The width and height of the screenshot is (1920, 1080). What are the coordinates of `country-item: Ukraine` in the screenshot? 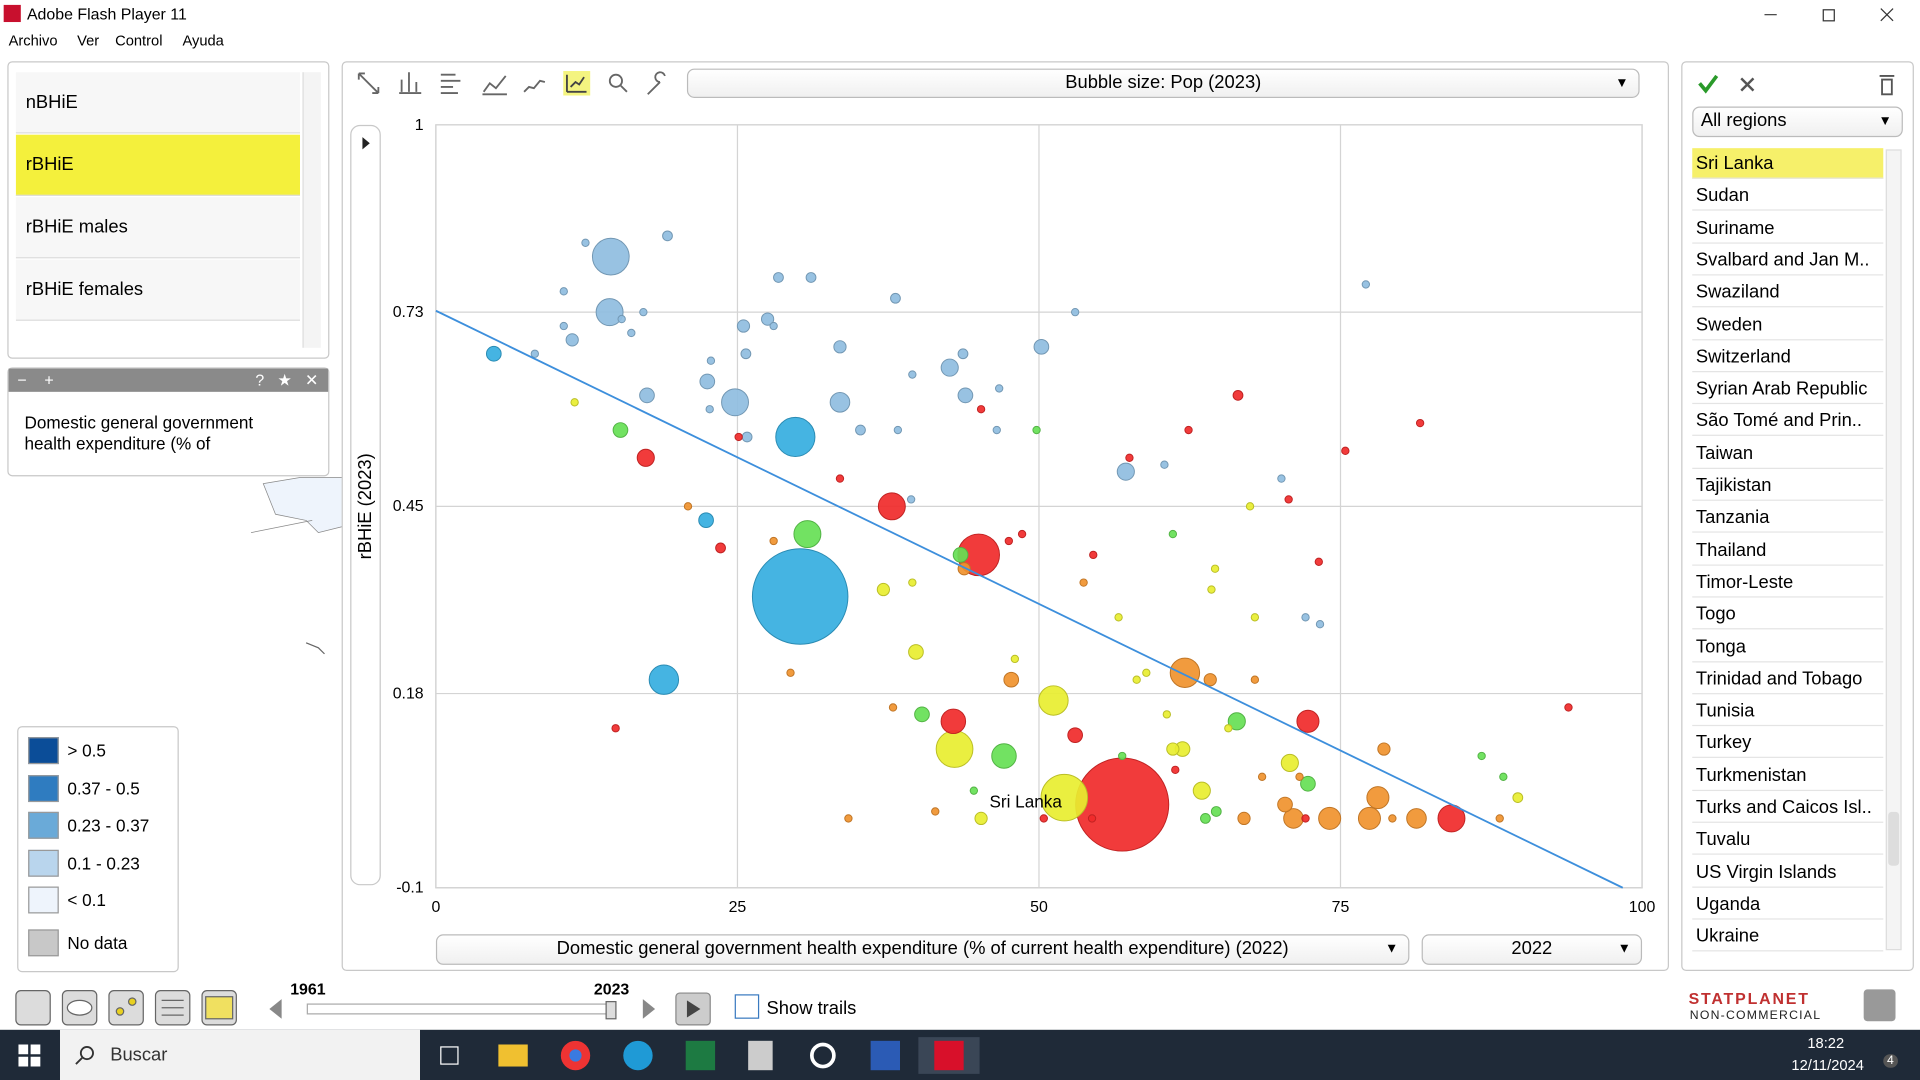 It's located at (1788, 936).